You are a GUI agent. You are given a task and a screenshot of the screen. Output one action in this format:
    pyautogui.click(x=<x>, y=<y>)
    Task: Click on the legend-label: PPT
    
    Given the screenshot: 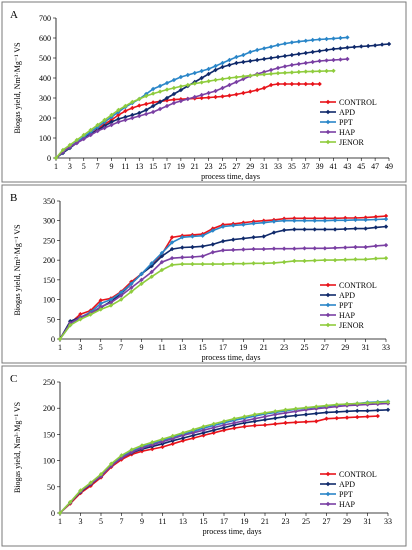 What is the action you would take?
    pyautogui.click(x=346, y=494)
    